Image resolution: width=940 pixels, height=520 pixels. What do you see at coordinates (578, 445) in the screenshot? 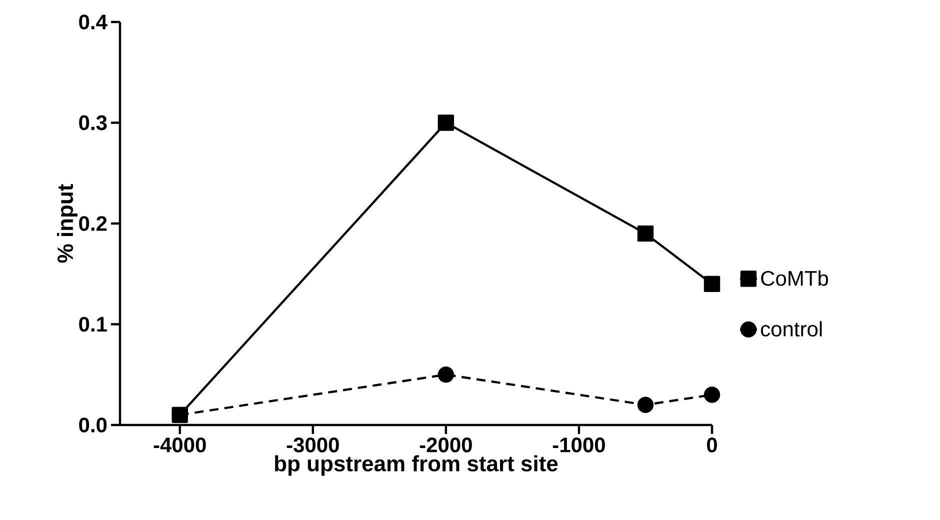
I see `x-tick-label: -1000` at bounding box center [578, 445].